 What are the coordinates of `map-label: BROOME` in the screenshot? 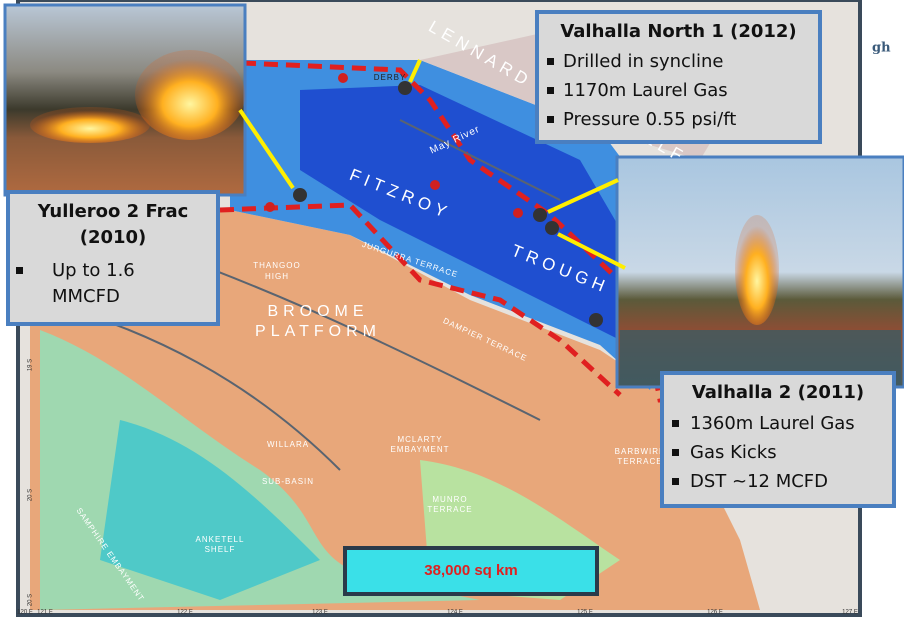 It's located at (317, 311).